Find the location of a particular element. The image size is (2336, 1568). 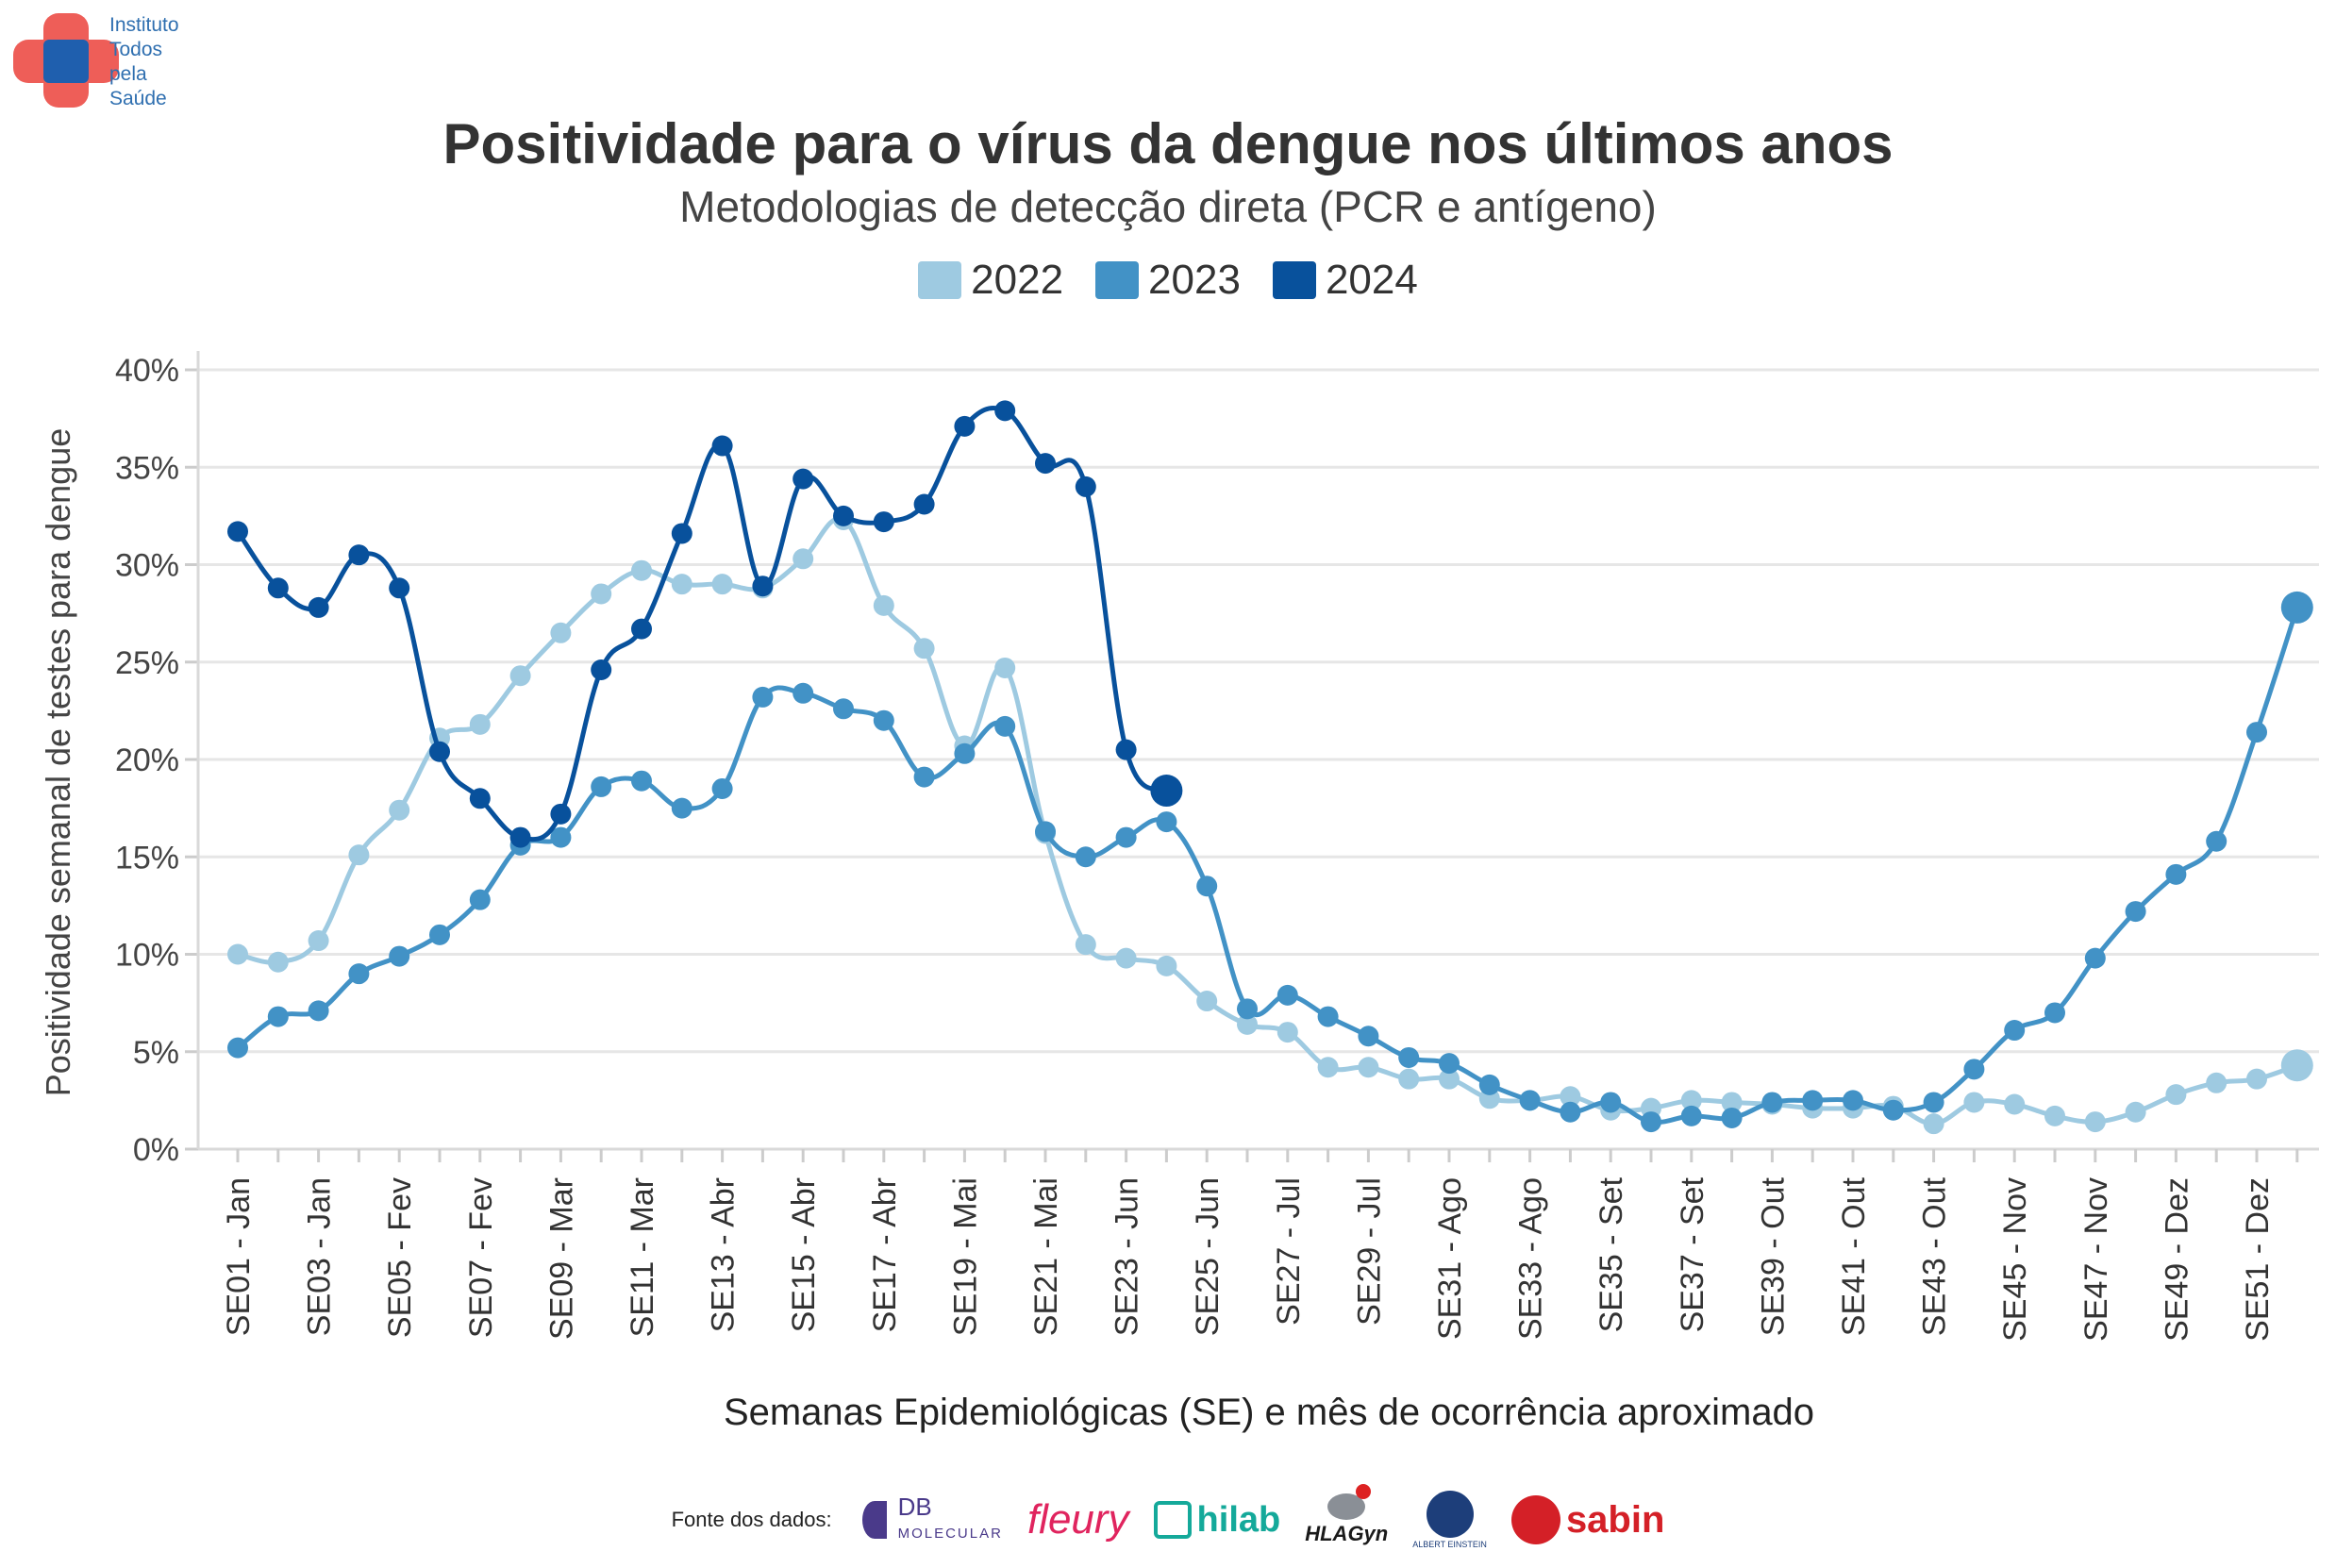

x-tick-label: SE07 - Fev is located at coordinates (481, 1257).